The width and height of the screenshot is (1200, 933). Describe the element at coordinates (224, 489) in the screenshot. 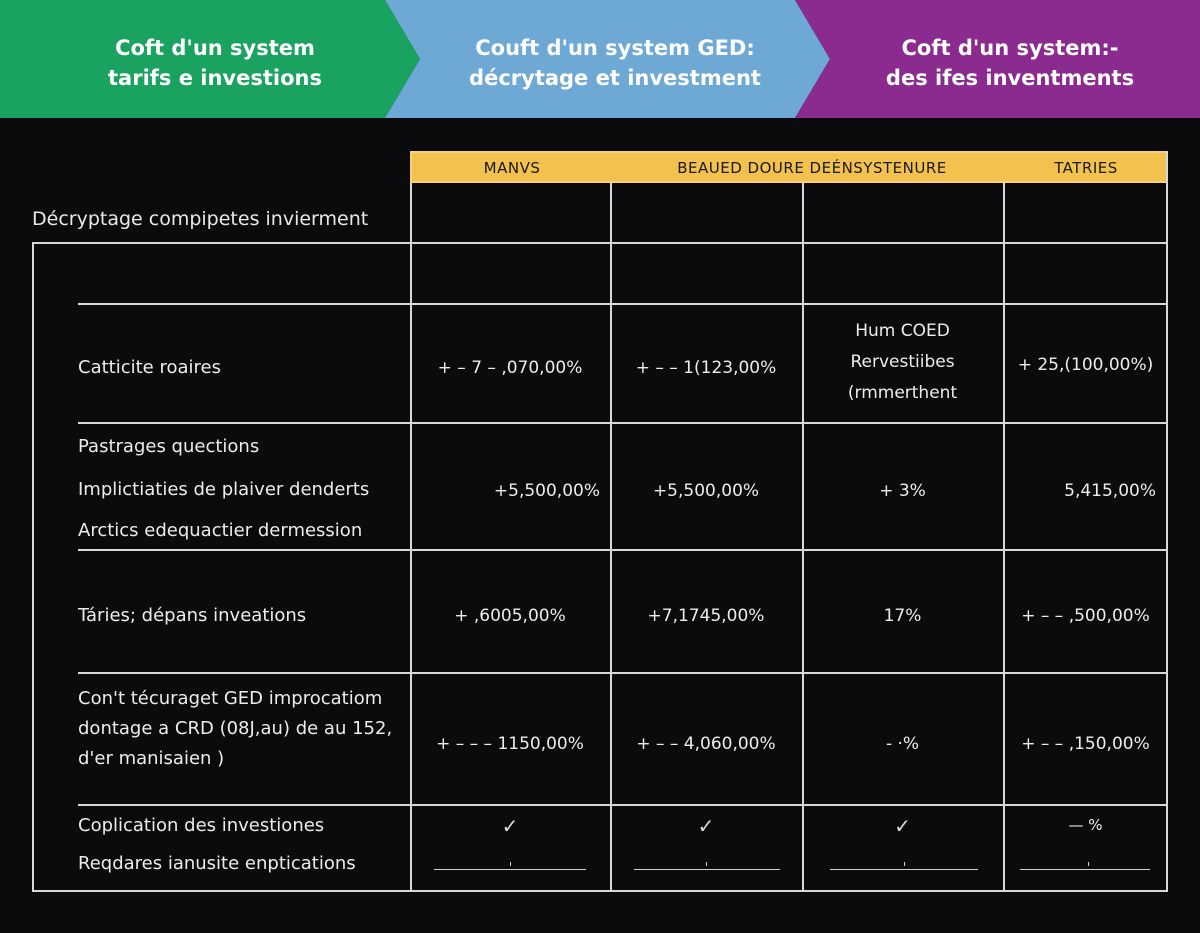

I see `row-2-label-2: Implictiaties de plaiver denderts` at that location.